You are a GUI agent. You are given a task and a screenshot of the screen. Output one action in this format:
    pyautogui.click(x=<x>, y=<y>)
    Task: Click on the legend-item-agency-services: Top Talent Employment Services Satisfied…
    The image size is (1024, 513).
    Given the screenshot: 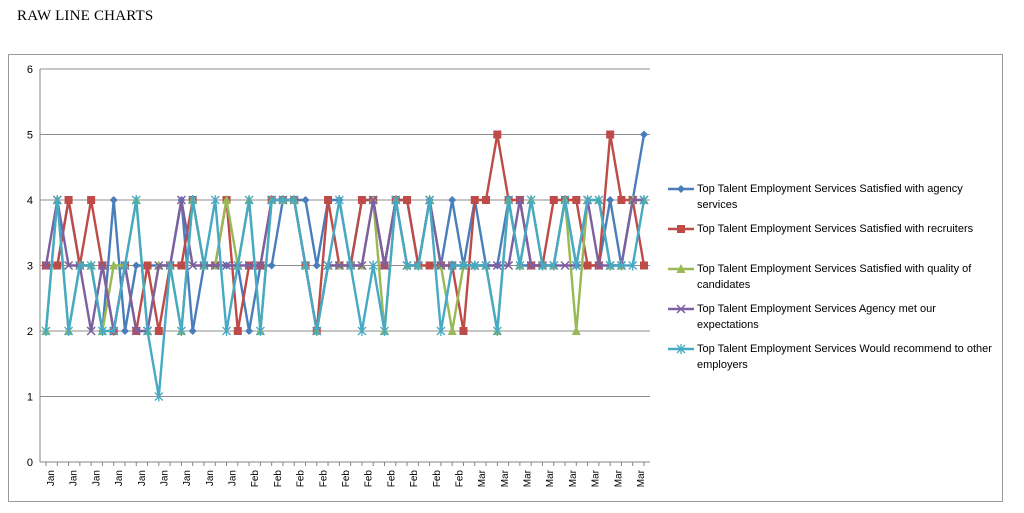 What is the action you would take?
    pyautogui.click(x=833, y=201)
    